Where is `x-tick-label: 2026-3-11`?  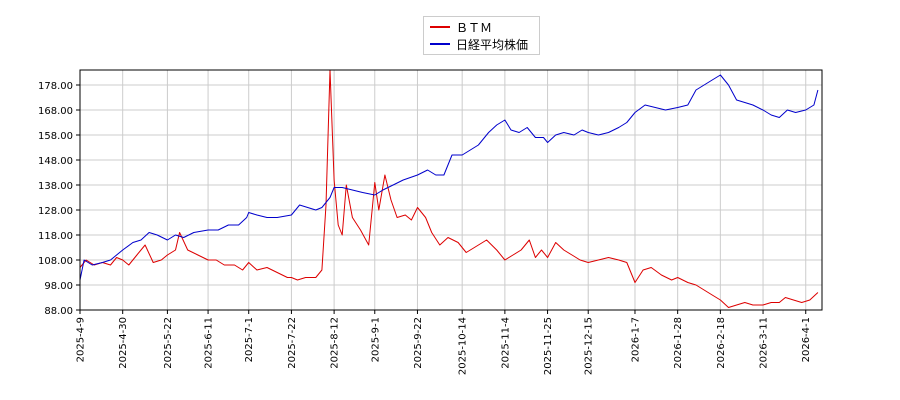
x-tick-label: 2026-3-11 is located at coordinates (764, 343).